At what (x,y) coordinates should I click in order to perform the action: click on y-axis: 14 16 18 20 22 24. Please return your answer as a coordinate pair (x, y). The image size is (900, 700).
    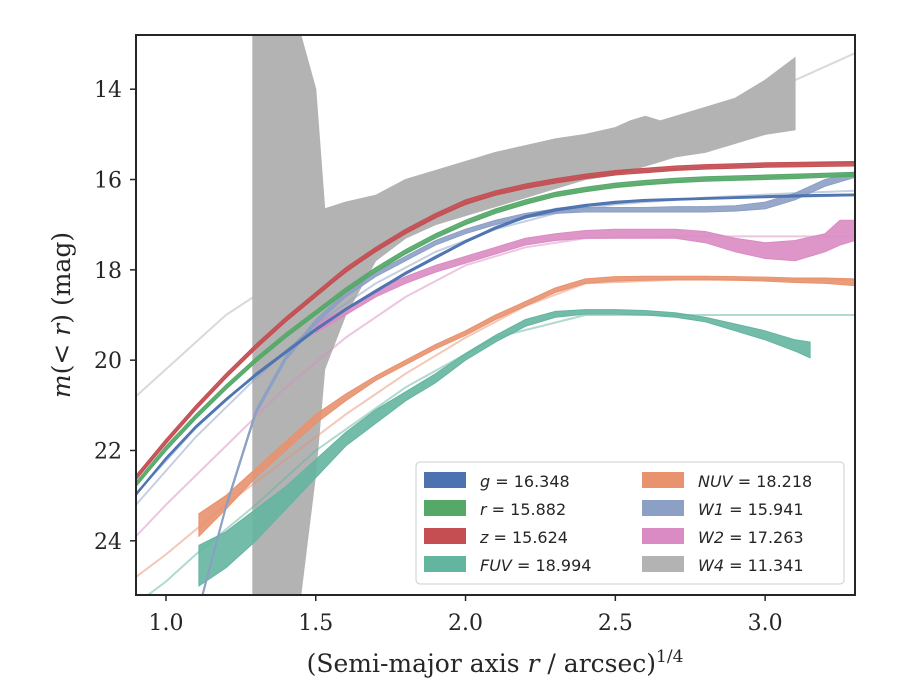
    Looking at the image, I should click on (115, 316).